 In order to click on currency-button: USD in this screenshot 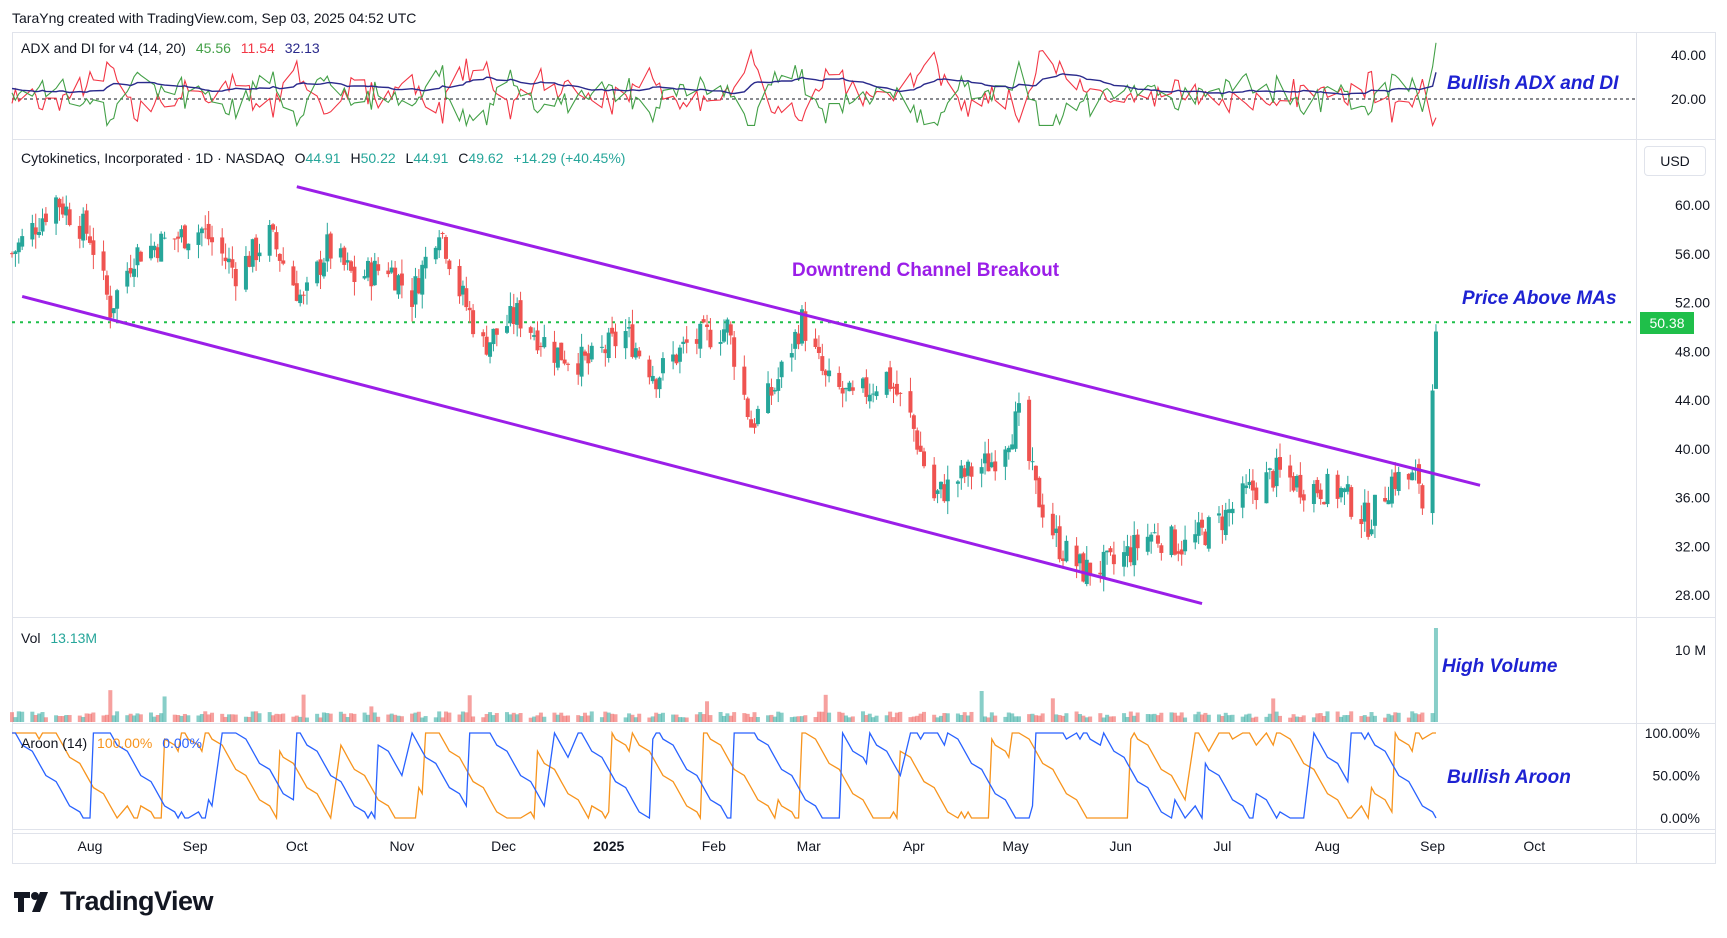, I will do `click(1675, 161)`.